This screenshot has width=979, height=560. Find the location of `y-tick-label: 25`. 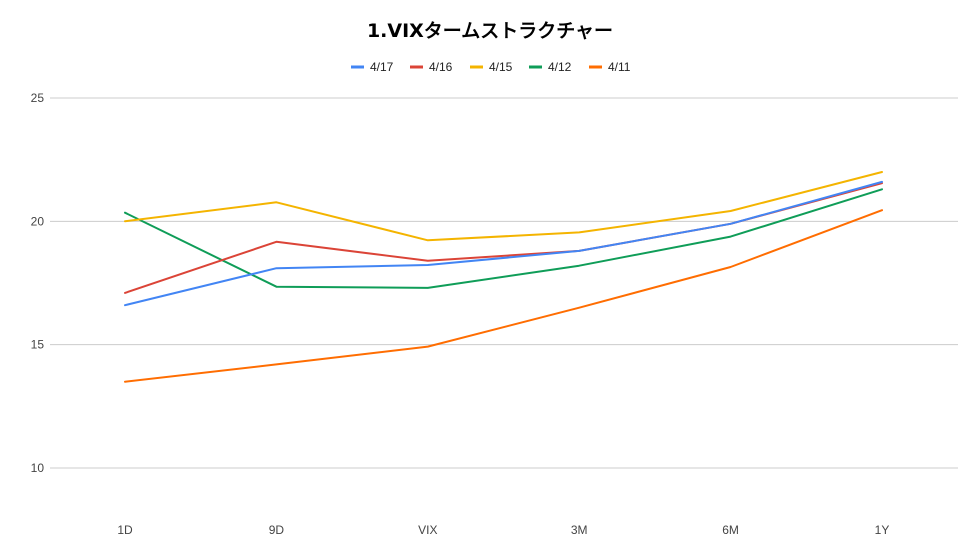

y-tick-label: 25 is located at coordinates (38, 98).